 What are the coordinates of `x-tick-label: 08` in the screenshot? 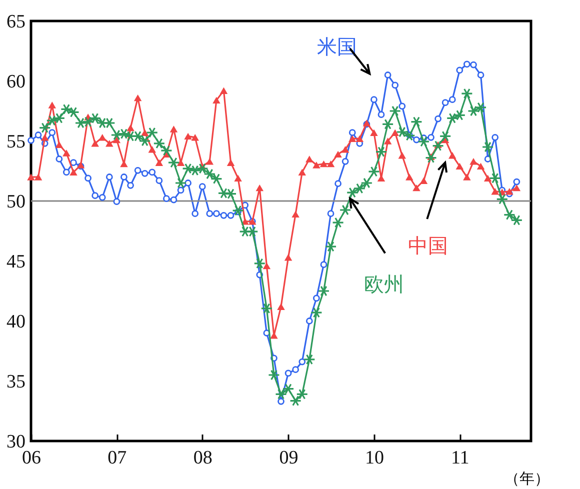 It's located at (202, 458).